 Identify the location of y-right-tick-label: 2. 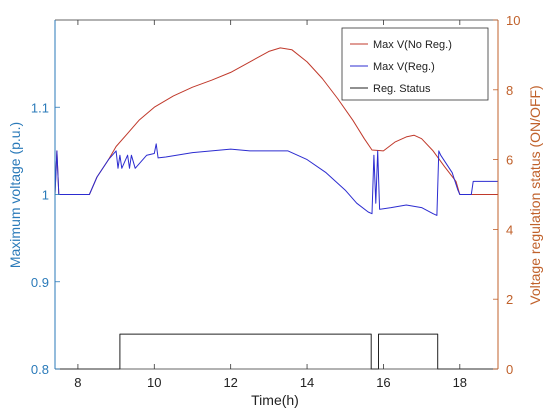
(509, 299).